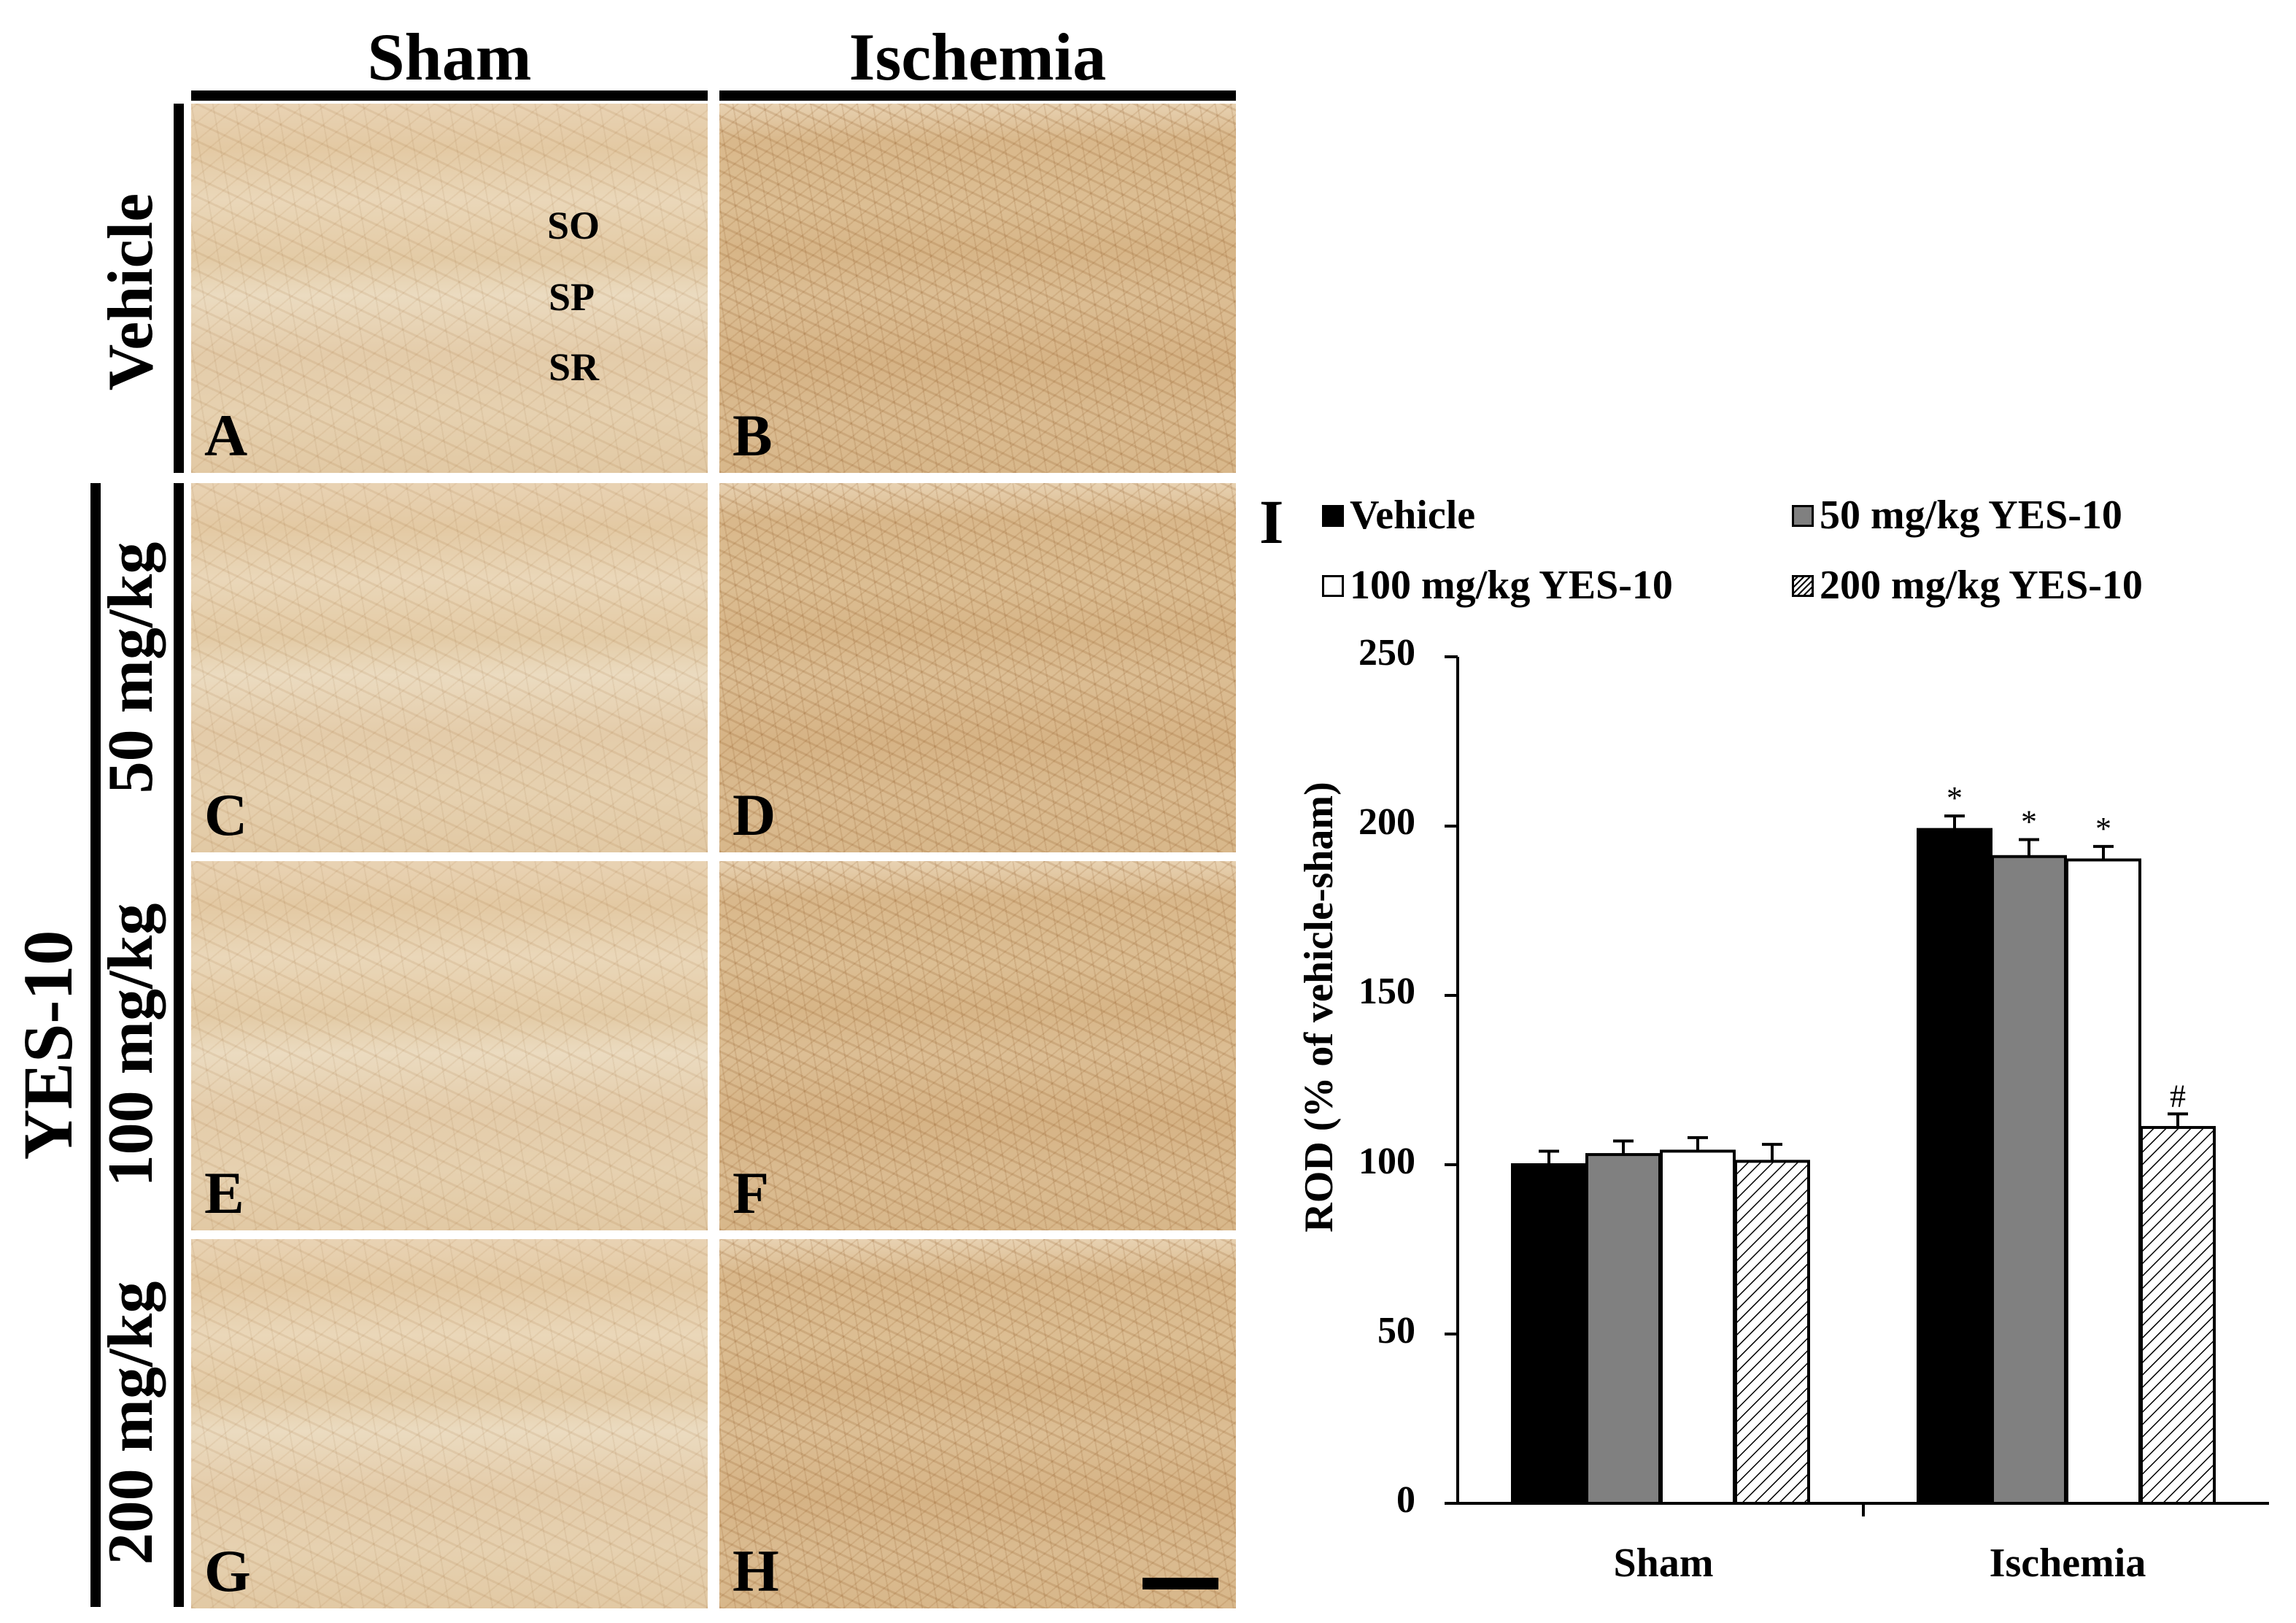 This screenshot has width=2296, height=1623. I want to click on legend-swatch-vehicle, so click(1333, 516).